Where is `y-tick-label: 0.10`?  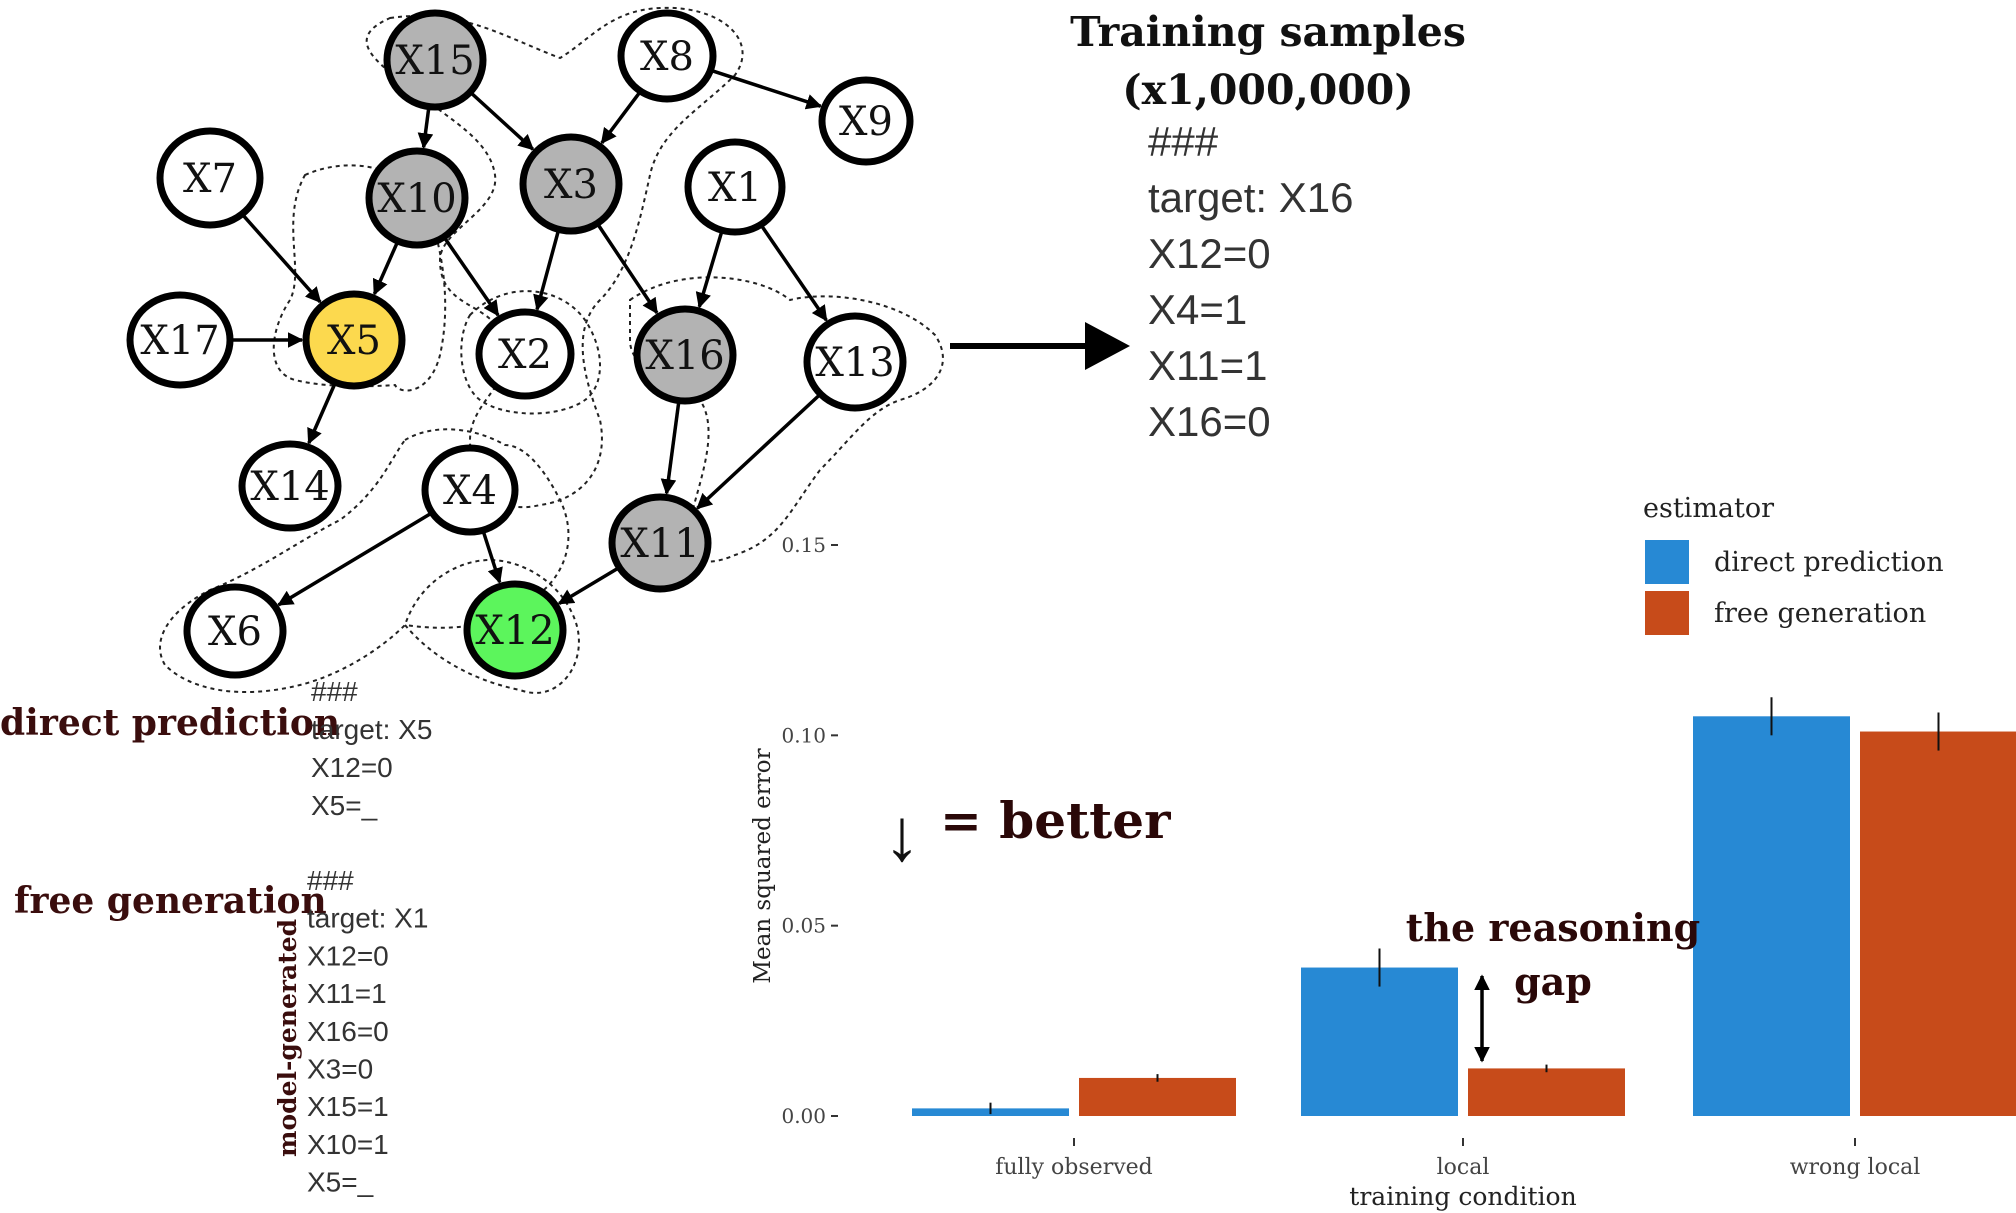 y-tick-label: 0.10 is located at coordinates (803, 735).